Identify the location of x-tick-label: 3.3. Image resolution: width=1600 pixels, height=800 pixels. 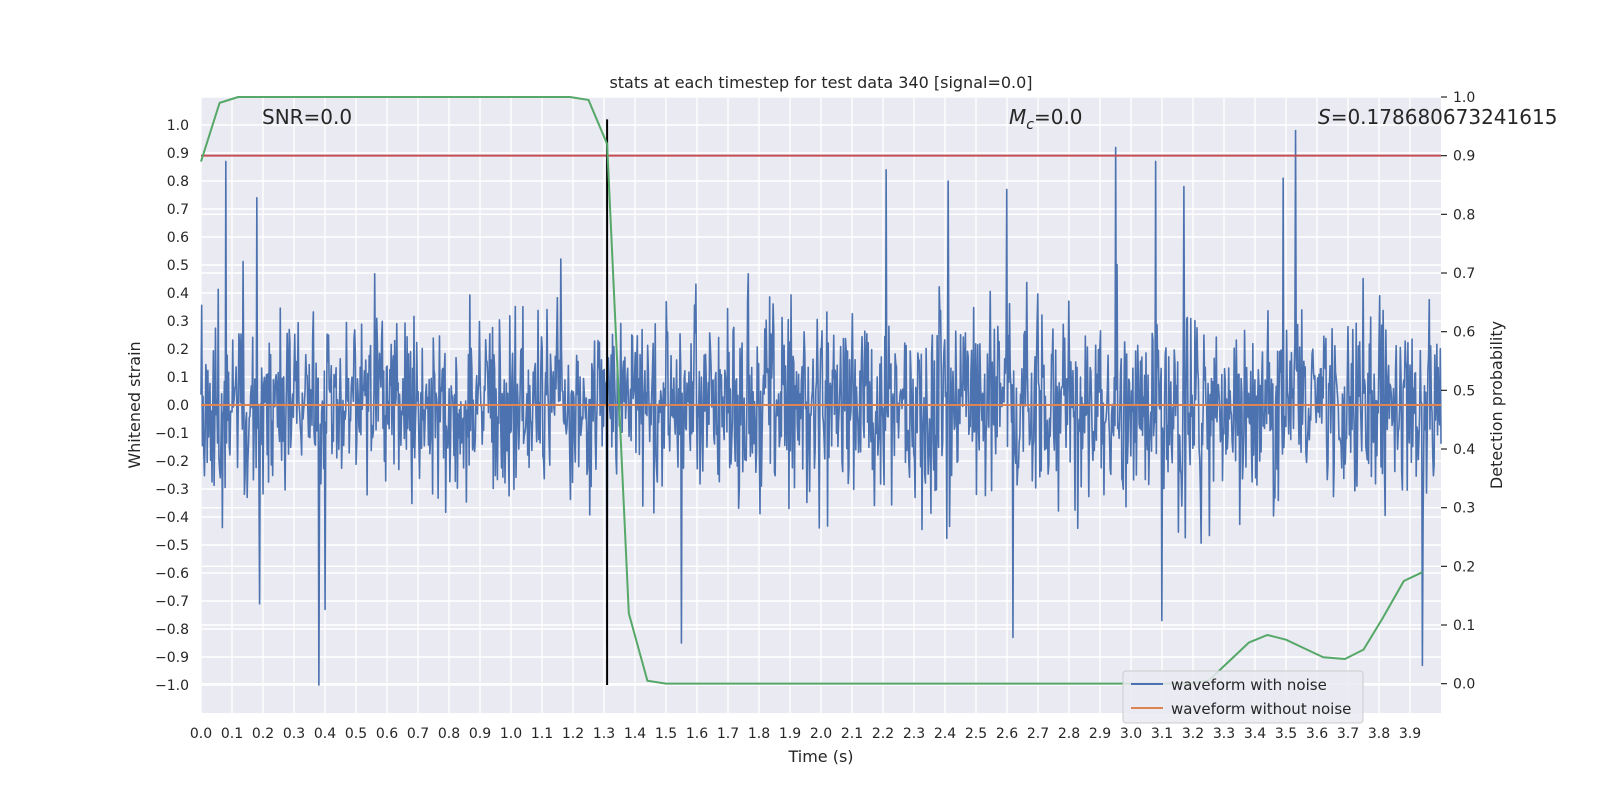
(1224, 734).